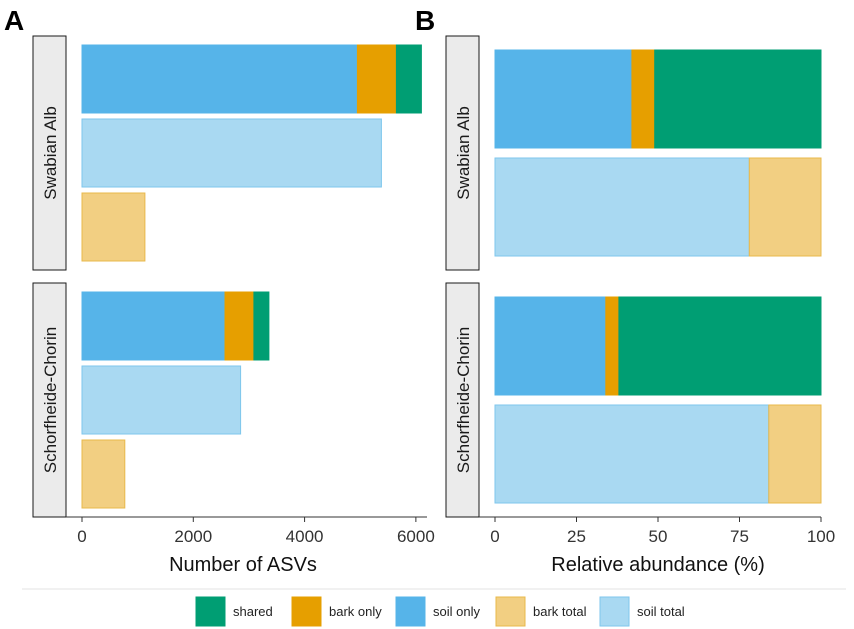 The height and width of the screenshot is (629, 854). I want to click on x-tick-label-a-2: 4000, so click(305, 536).